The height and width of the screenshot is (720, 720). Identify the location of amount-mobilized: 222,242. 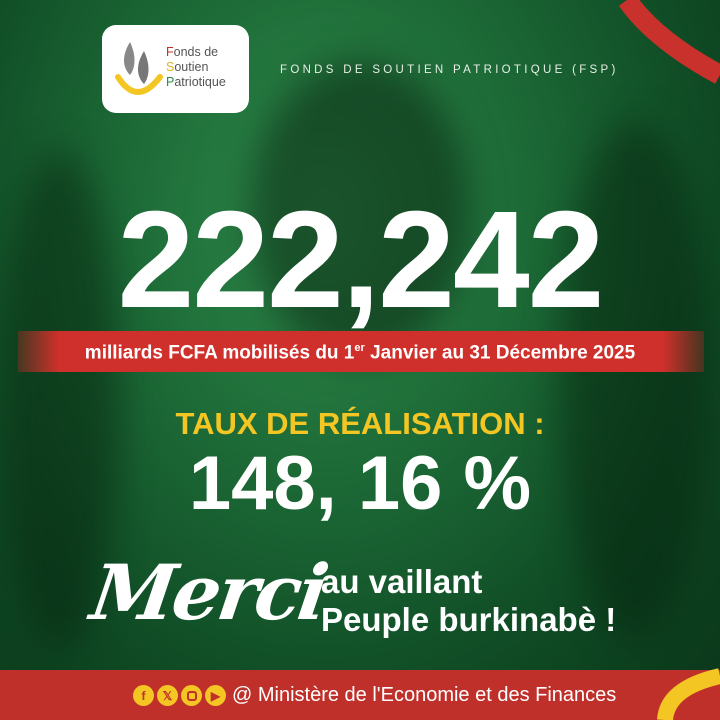
(361, 260).